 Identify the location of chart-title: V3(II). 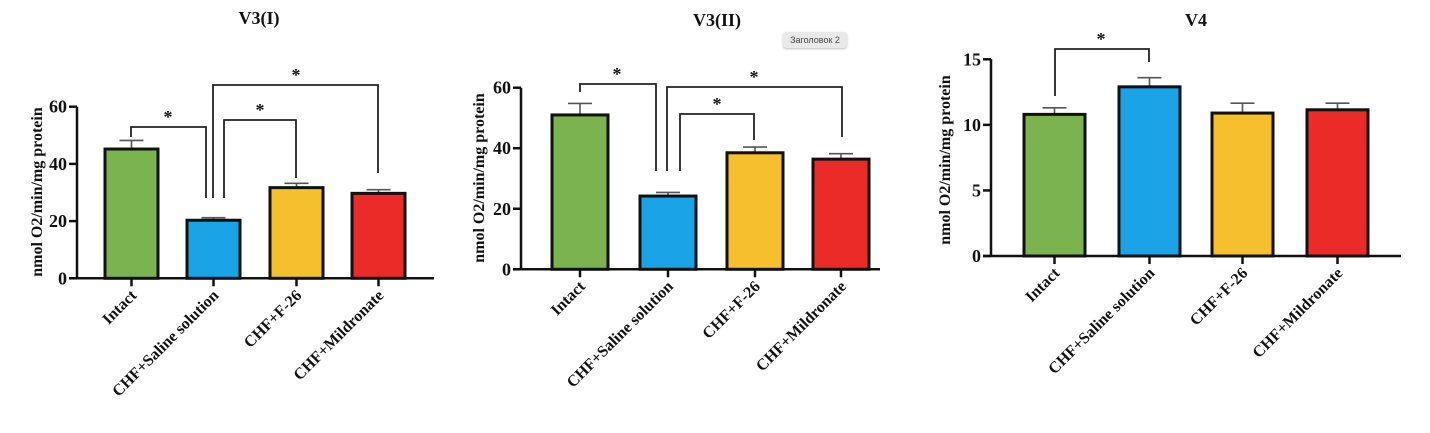
(717, 20).